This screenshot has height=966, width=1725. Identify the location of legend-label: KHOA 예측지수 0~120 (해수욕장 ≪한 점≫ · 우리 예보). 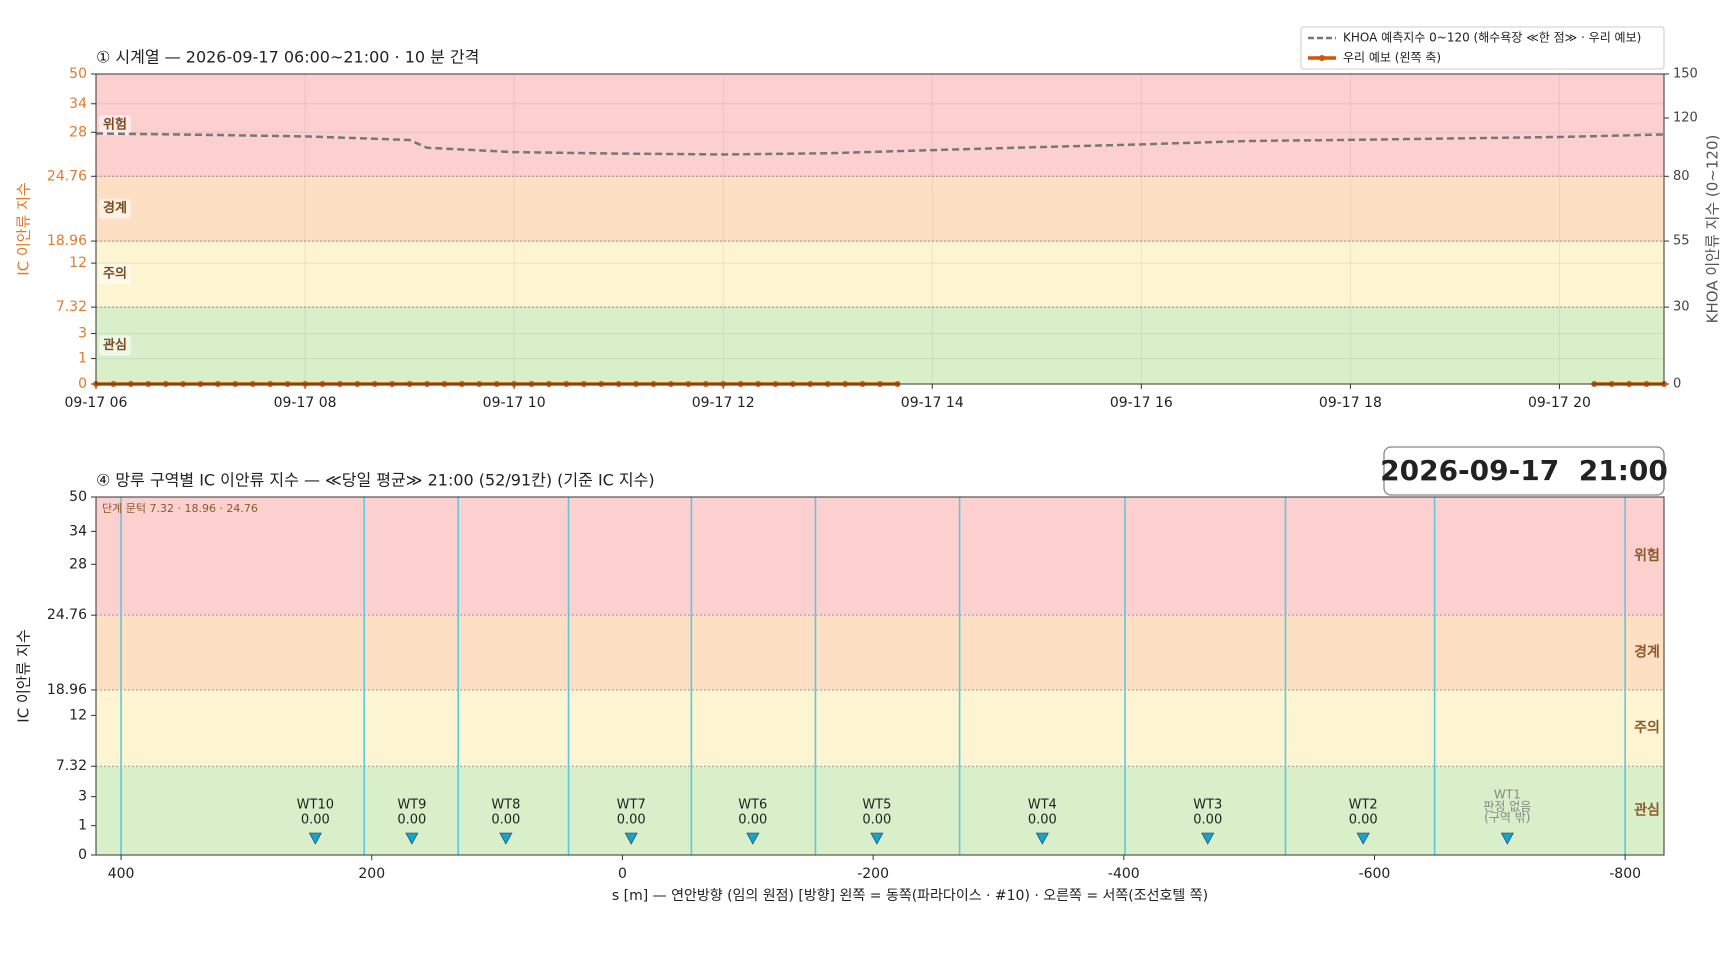
(1492, 38).